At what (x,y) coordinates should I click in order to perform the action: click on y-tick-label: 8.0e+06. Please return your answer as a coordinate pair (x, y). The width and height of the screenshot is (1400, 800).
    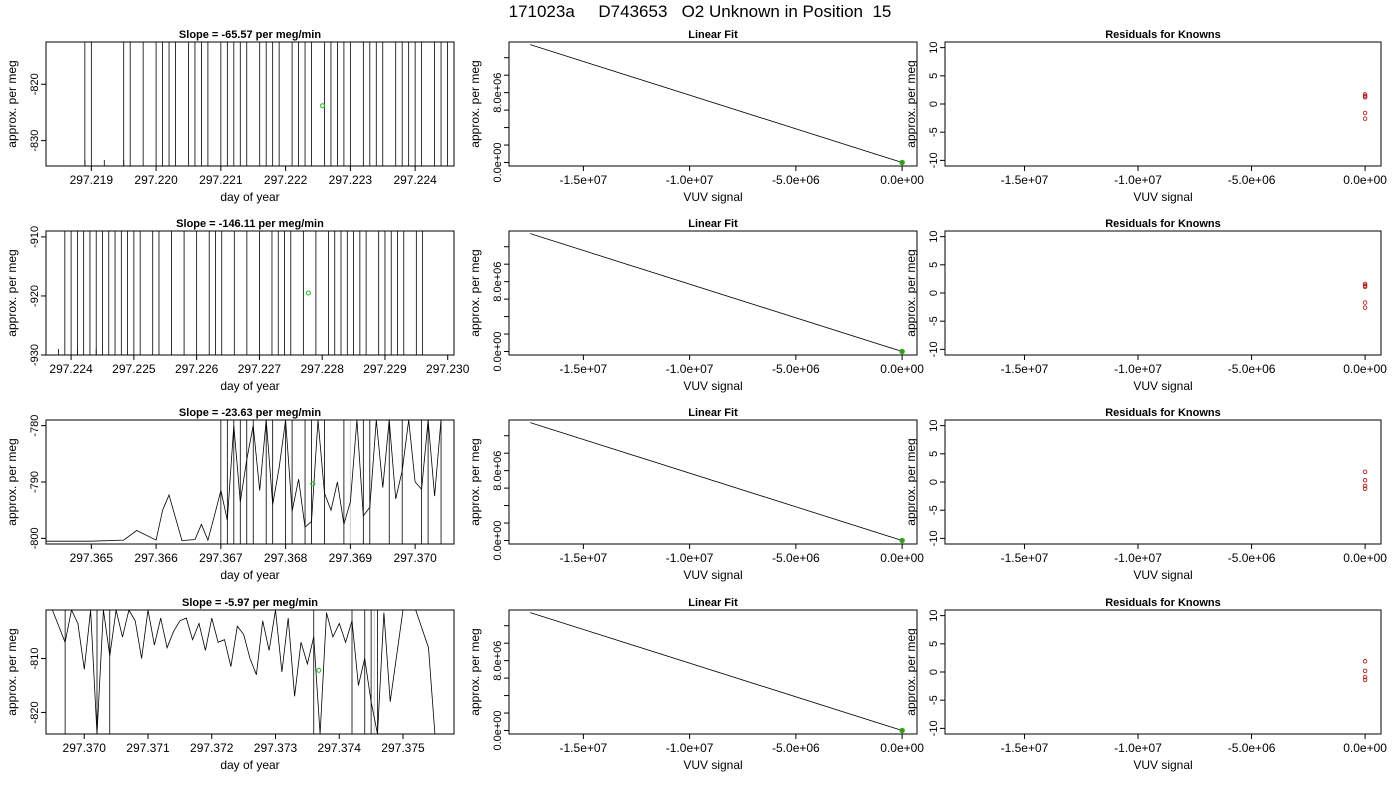
    Looking at the image, I should click on (498, 93).